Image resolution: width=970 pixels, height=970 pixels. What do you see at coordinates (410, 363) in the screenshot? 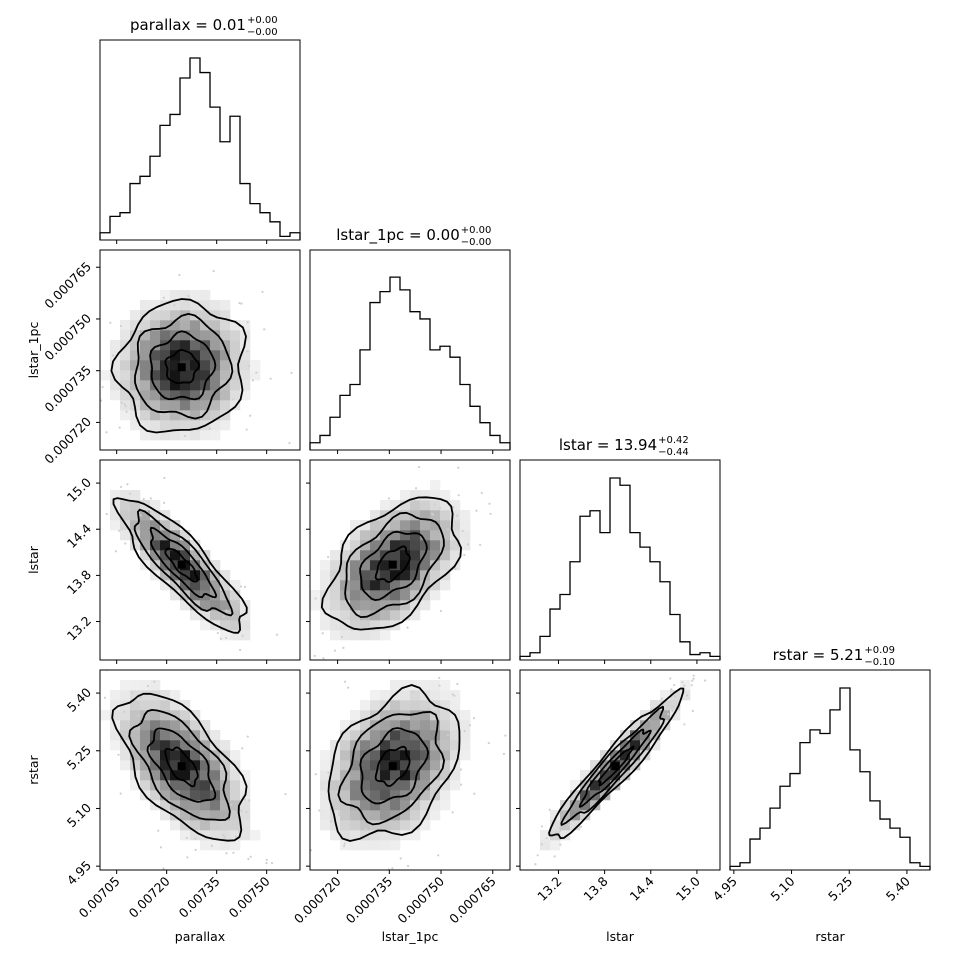
I see `histogram-lstar_1pc` at bounding box center [410, 363].